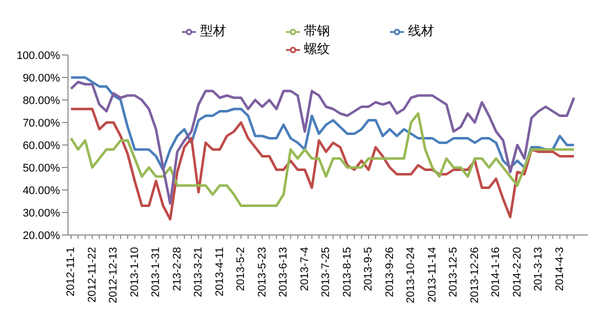 This screenshot has height=324, width=604. Describe the element at coordinates (38, 56) in the screenshot. I see `y-tick-label: 100.00%` at that location.